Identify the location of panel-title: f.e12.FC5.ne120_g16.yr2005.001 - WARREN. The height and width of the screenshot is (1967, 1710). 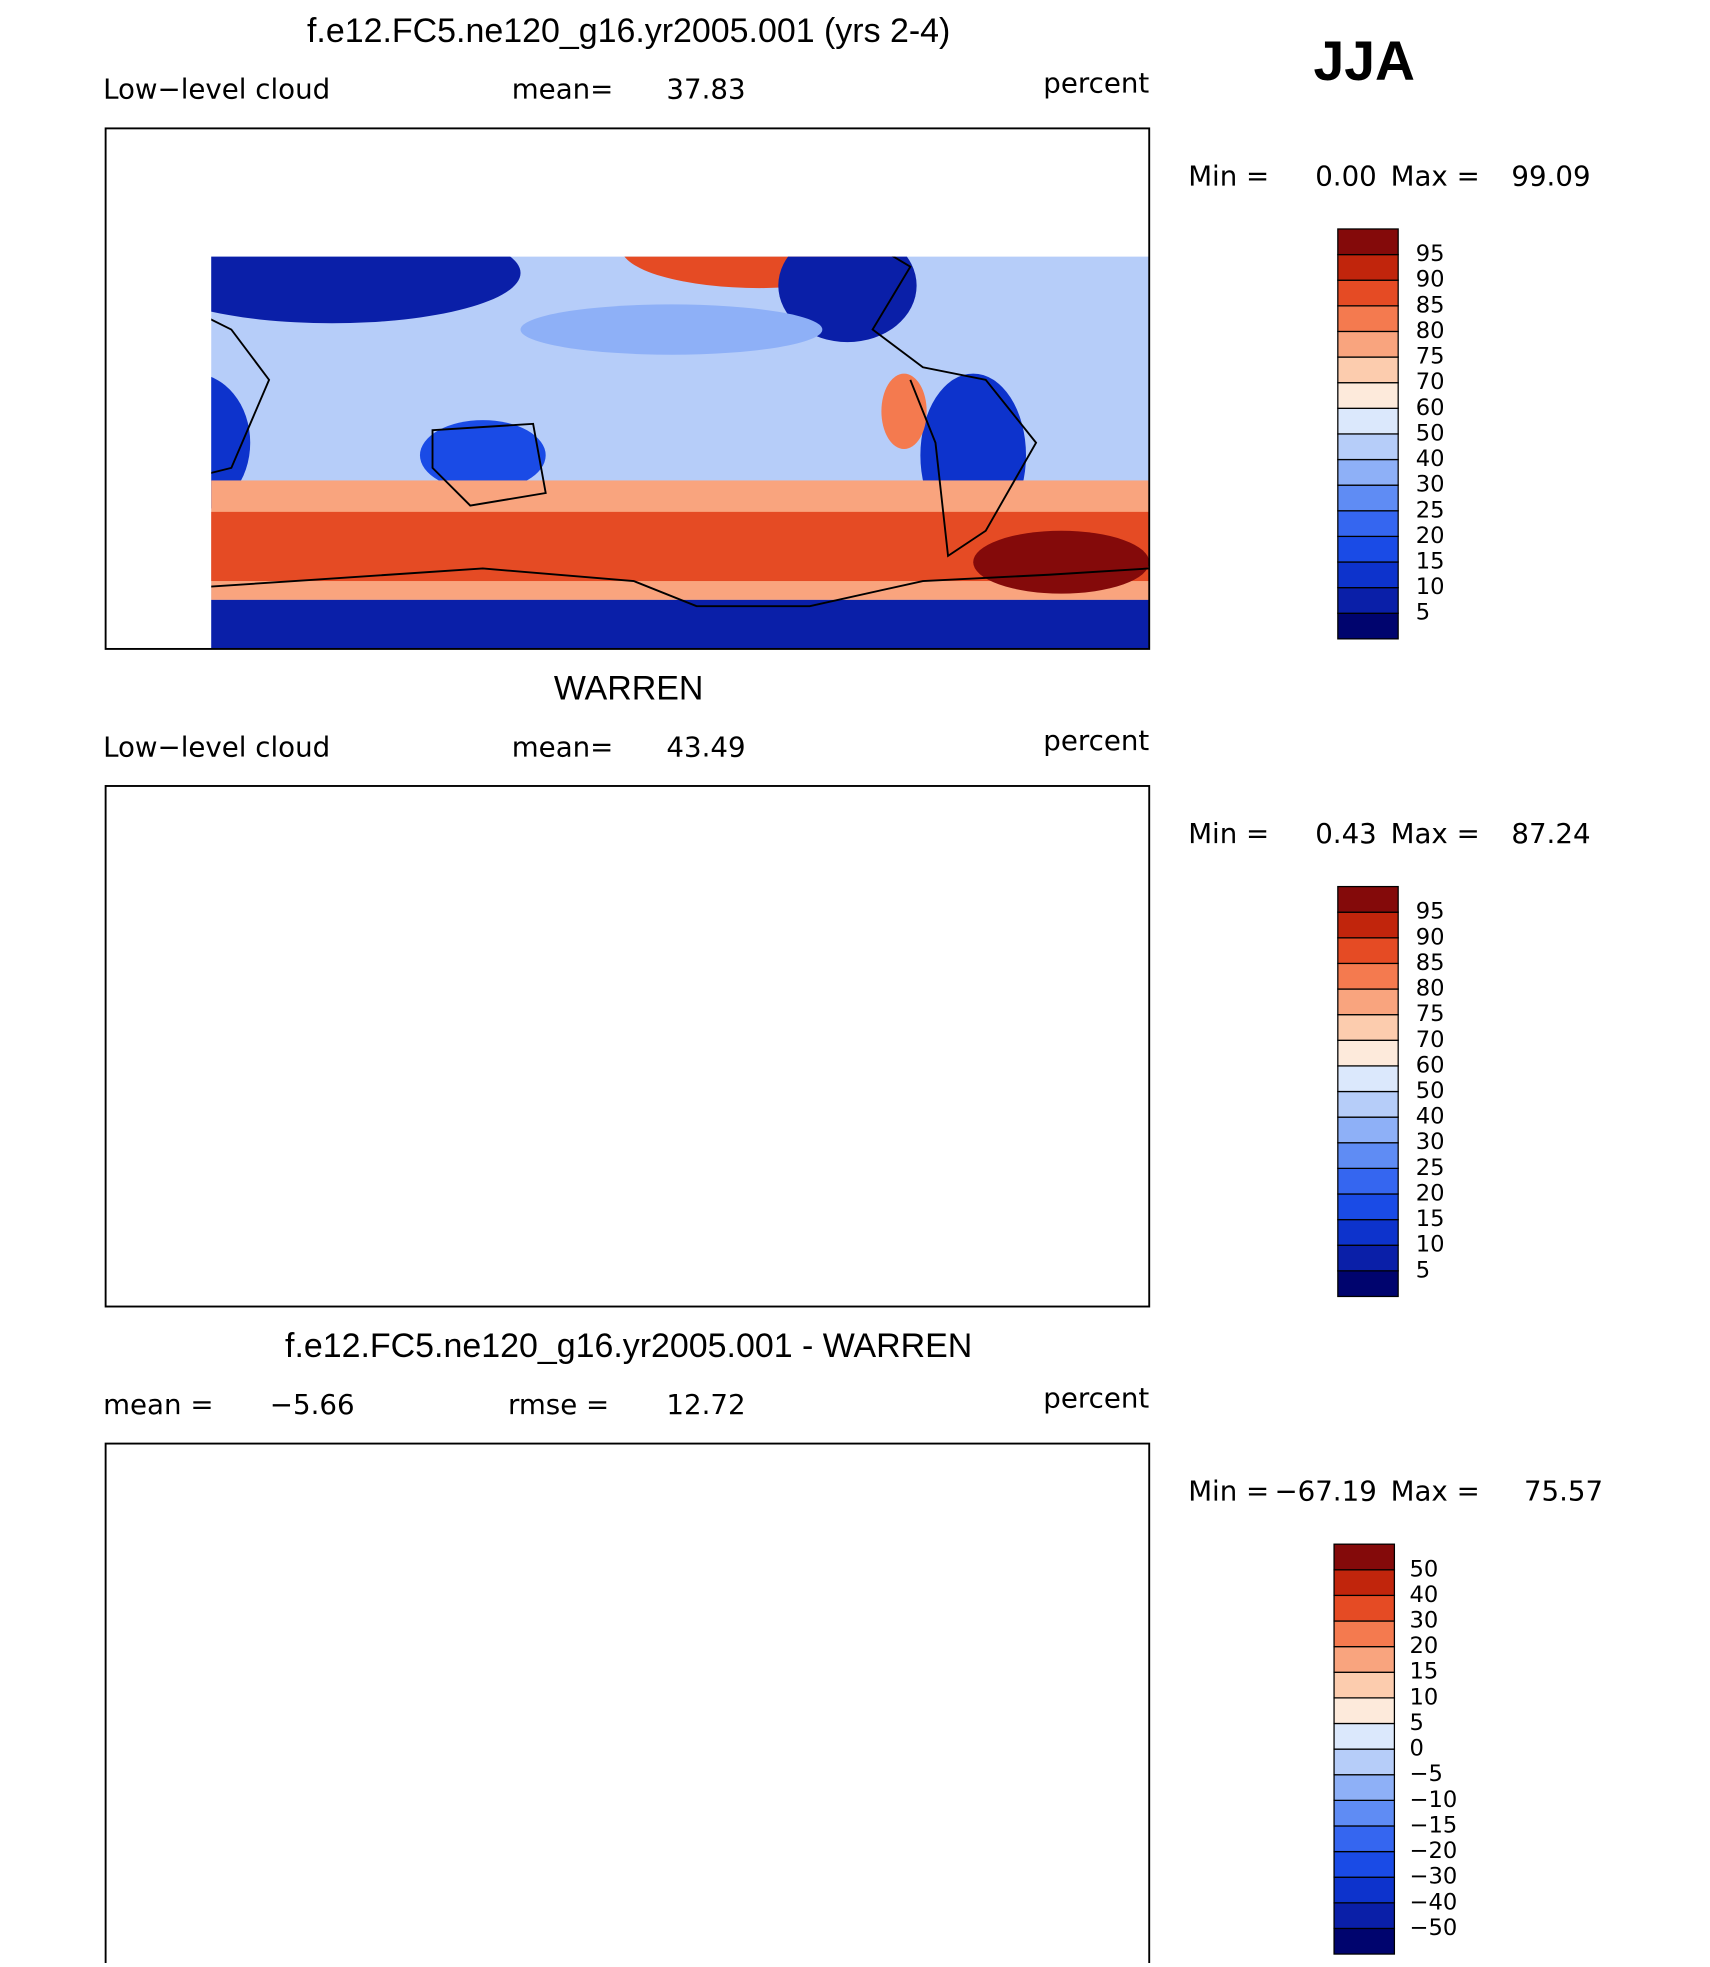
(628, 1346).